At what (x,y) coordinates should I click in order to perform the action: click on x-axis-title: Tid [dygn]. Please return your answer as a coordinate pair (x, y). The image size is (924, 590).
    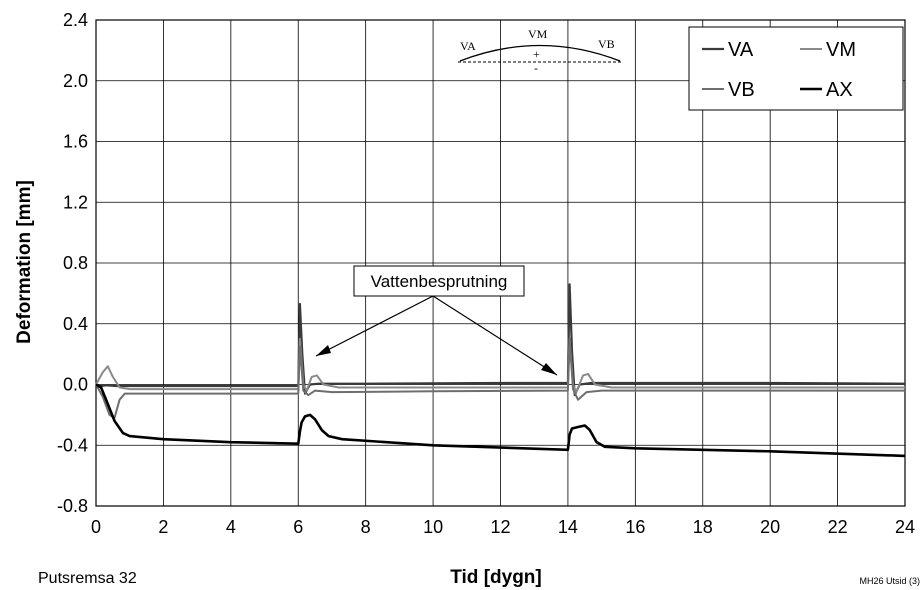
    Looking at the image, I should click on (495, 577).